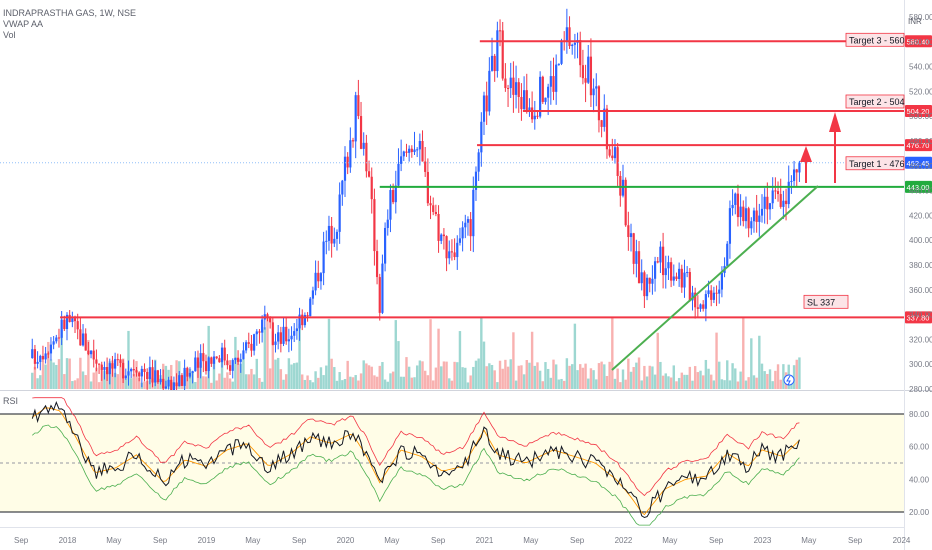 The width and height of the screenshot is (932, 550). What do you see at coordinates (160, 540) in the screenshot?
I see `time-tick-label: Sep` at bounding box center [160, 540].